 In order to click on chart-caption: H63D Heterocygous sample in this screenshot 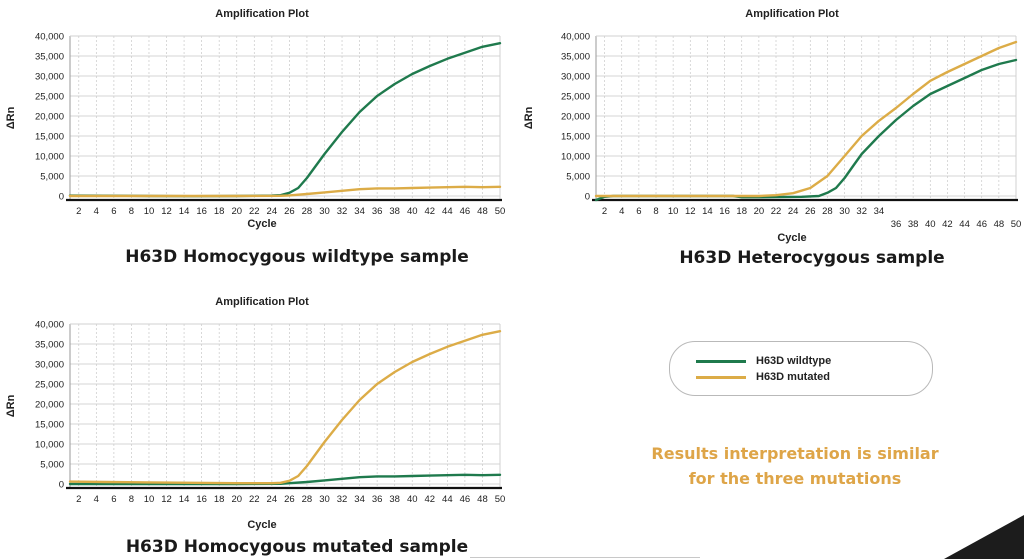, I will do `click(811, 258)`.